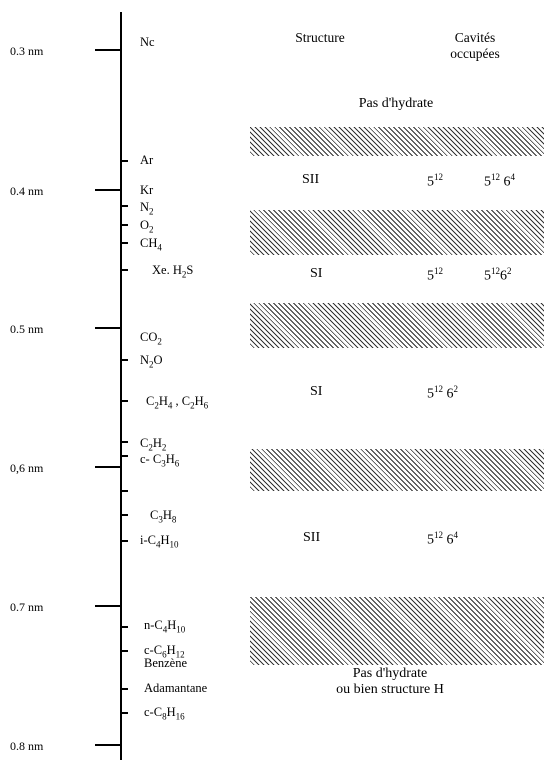 This screenshot has width=544, height=760. I want to click on molecule-n2o: N2O, so click(151, 361).